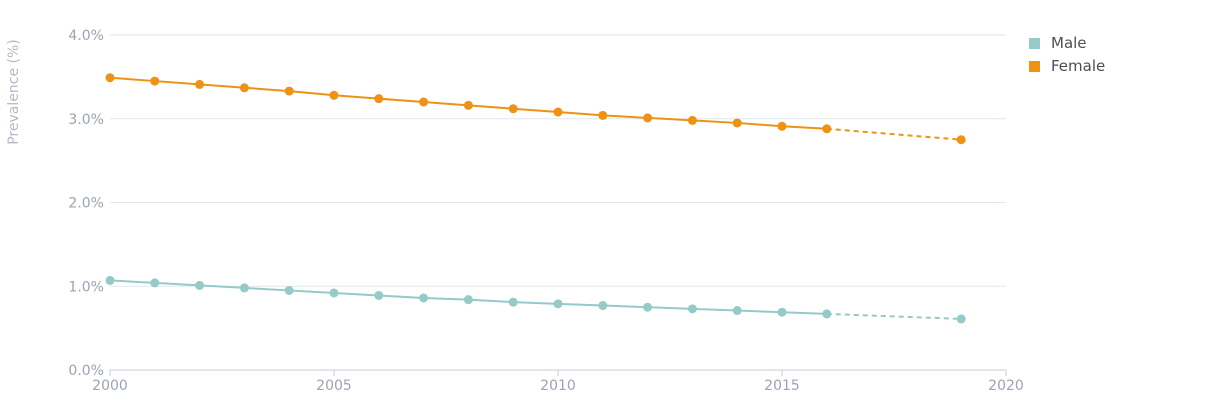  Describe the element at coordinates (894, 316) in the screenshot. I see `projection-line-male` at that location.